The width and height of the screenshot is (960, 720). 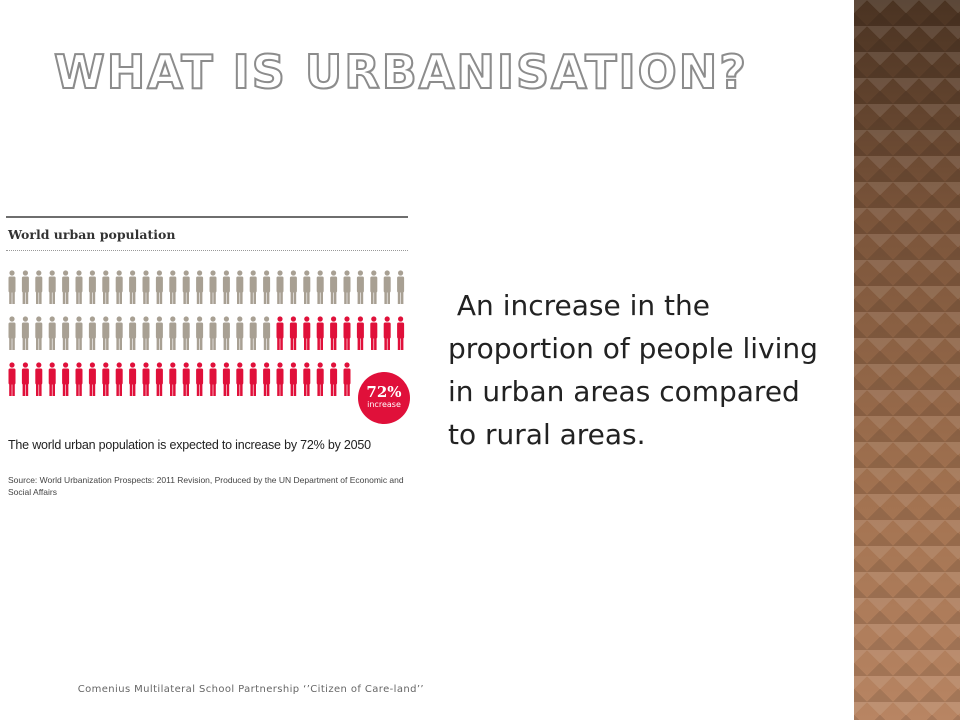 What do you see at coordinates (384, 404) in the screenshot?
I see `badge-label: increase` at bounding box center [384, 404].